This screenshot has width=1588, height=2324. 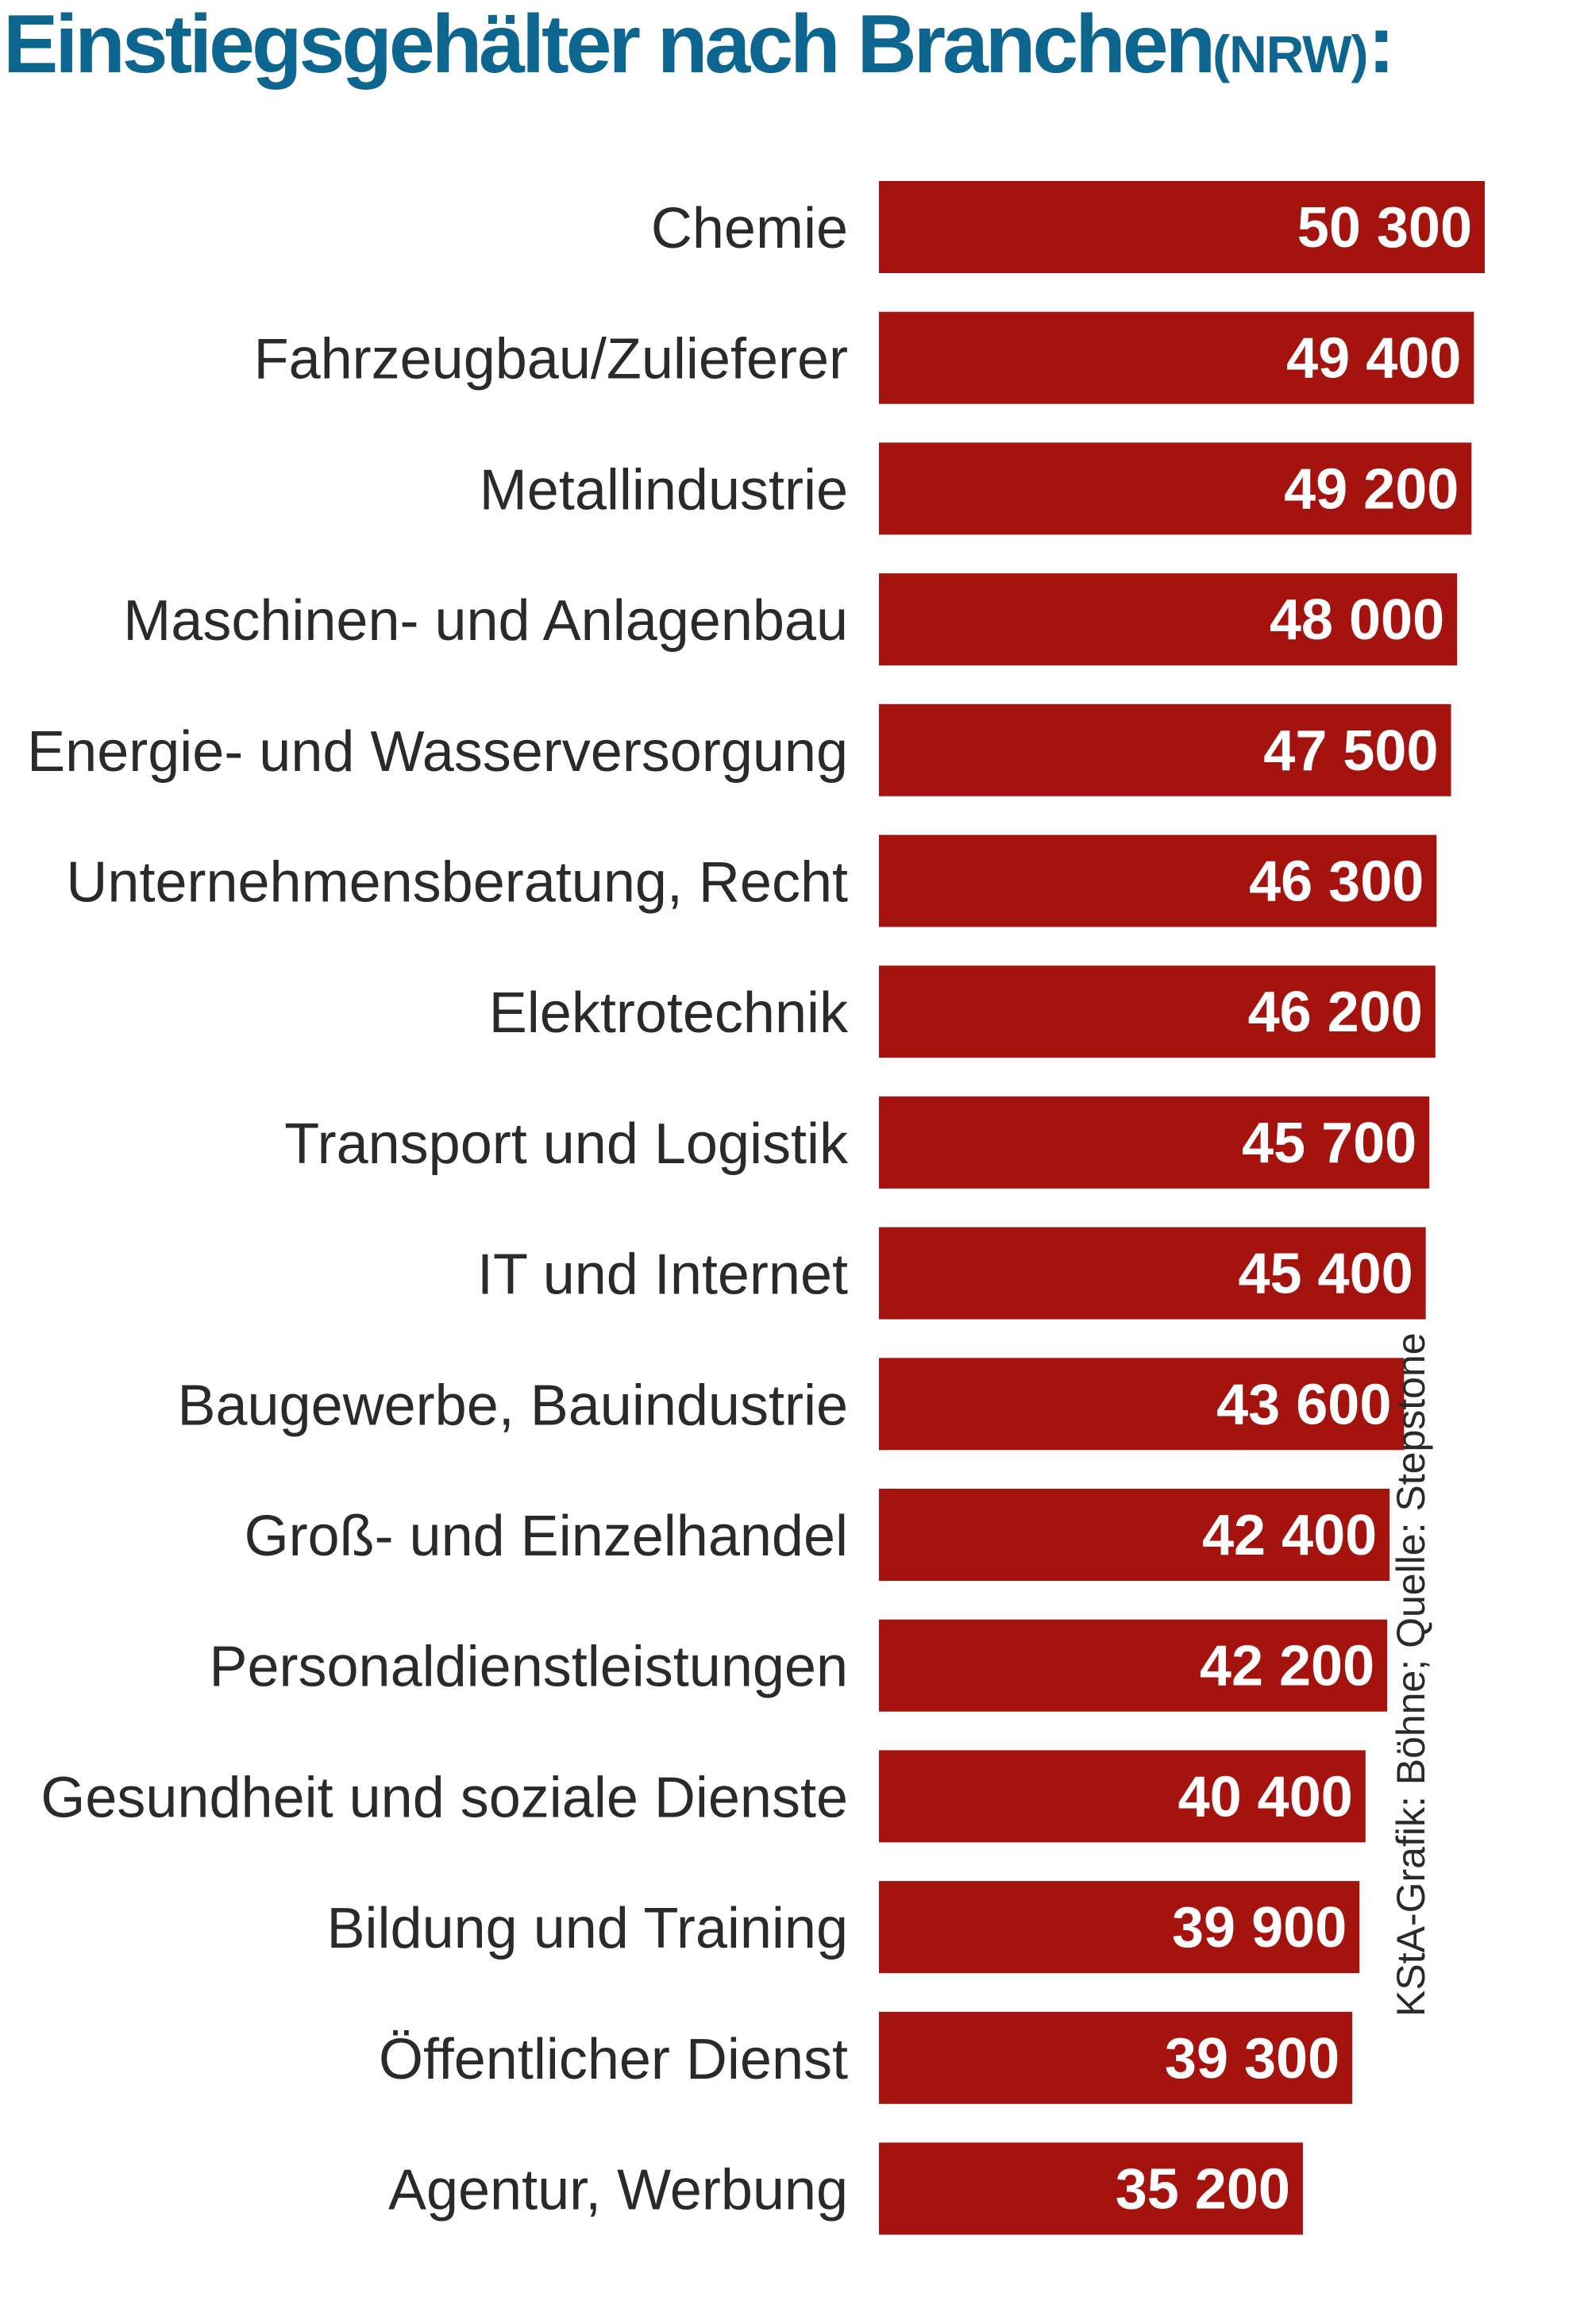 What do you see at coordinates (1252, 2059) in the screenshot?
I see `bar-value-label: 39 300` at bounding box center [1252, 2059].